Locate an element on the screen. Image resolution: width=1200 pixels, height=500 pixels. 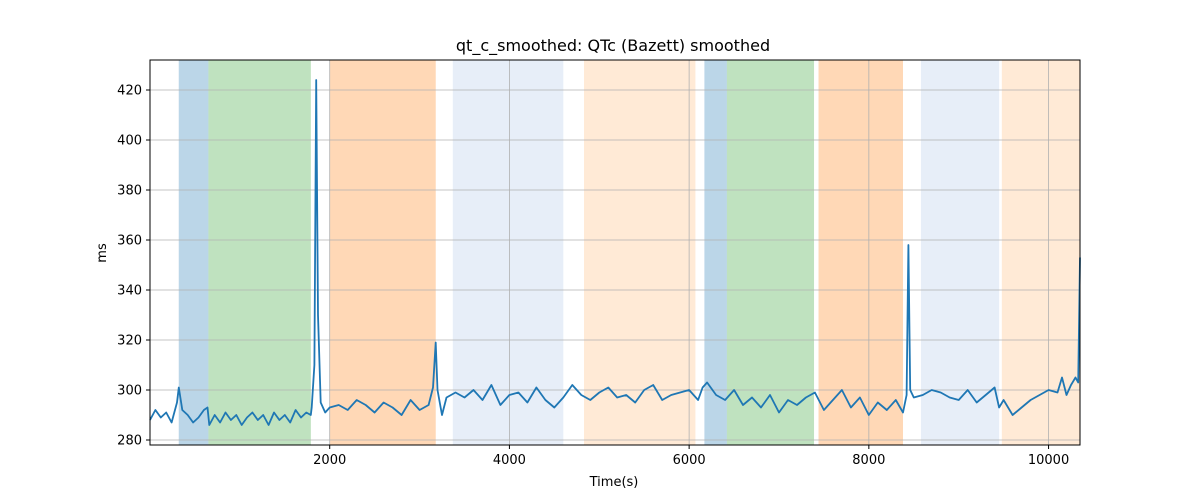
x-tick-label: 6000 is located at coordinates (689, 460).